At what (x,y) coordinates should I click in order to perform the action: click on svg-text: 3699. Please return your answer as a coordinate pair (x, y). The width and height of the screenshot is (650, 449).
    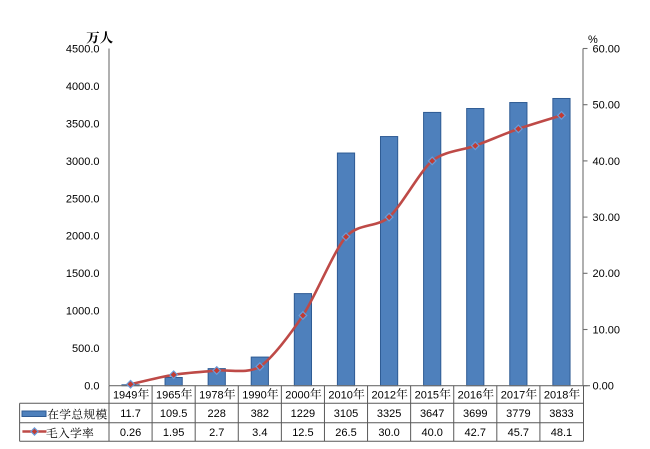
    Looking at the image, I should click on (475, 414).